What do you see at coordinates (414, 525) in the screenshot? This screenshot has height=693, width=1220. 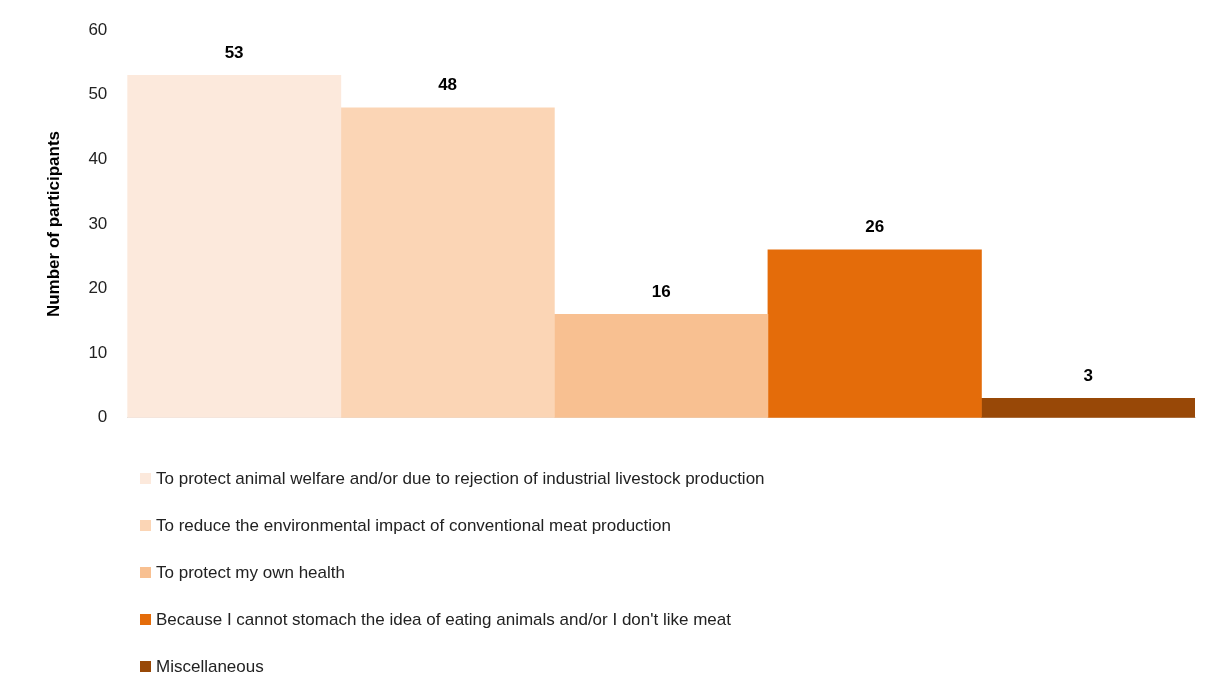 I see `legend-label: To reduce the environmental impact of conventional meat production` at bounding box center [414, 525].